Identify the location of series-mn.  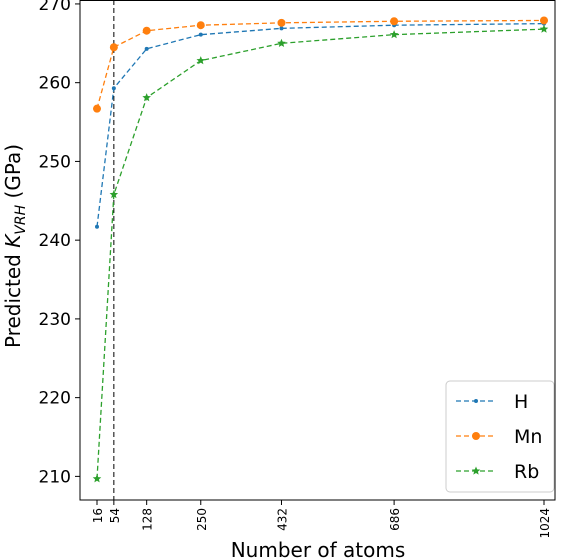
(320, 64).